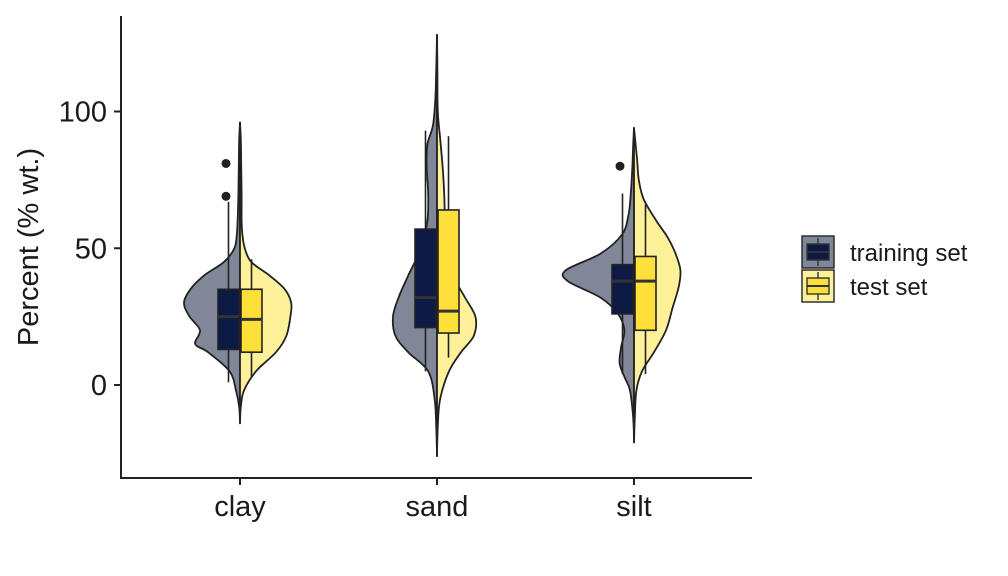  I want to click on legend: training set test set, so click(884, 269).